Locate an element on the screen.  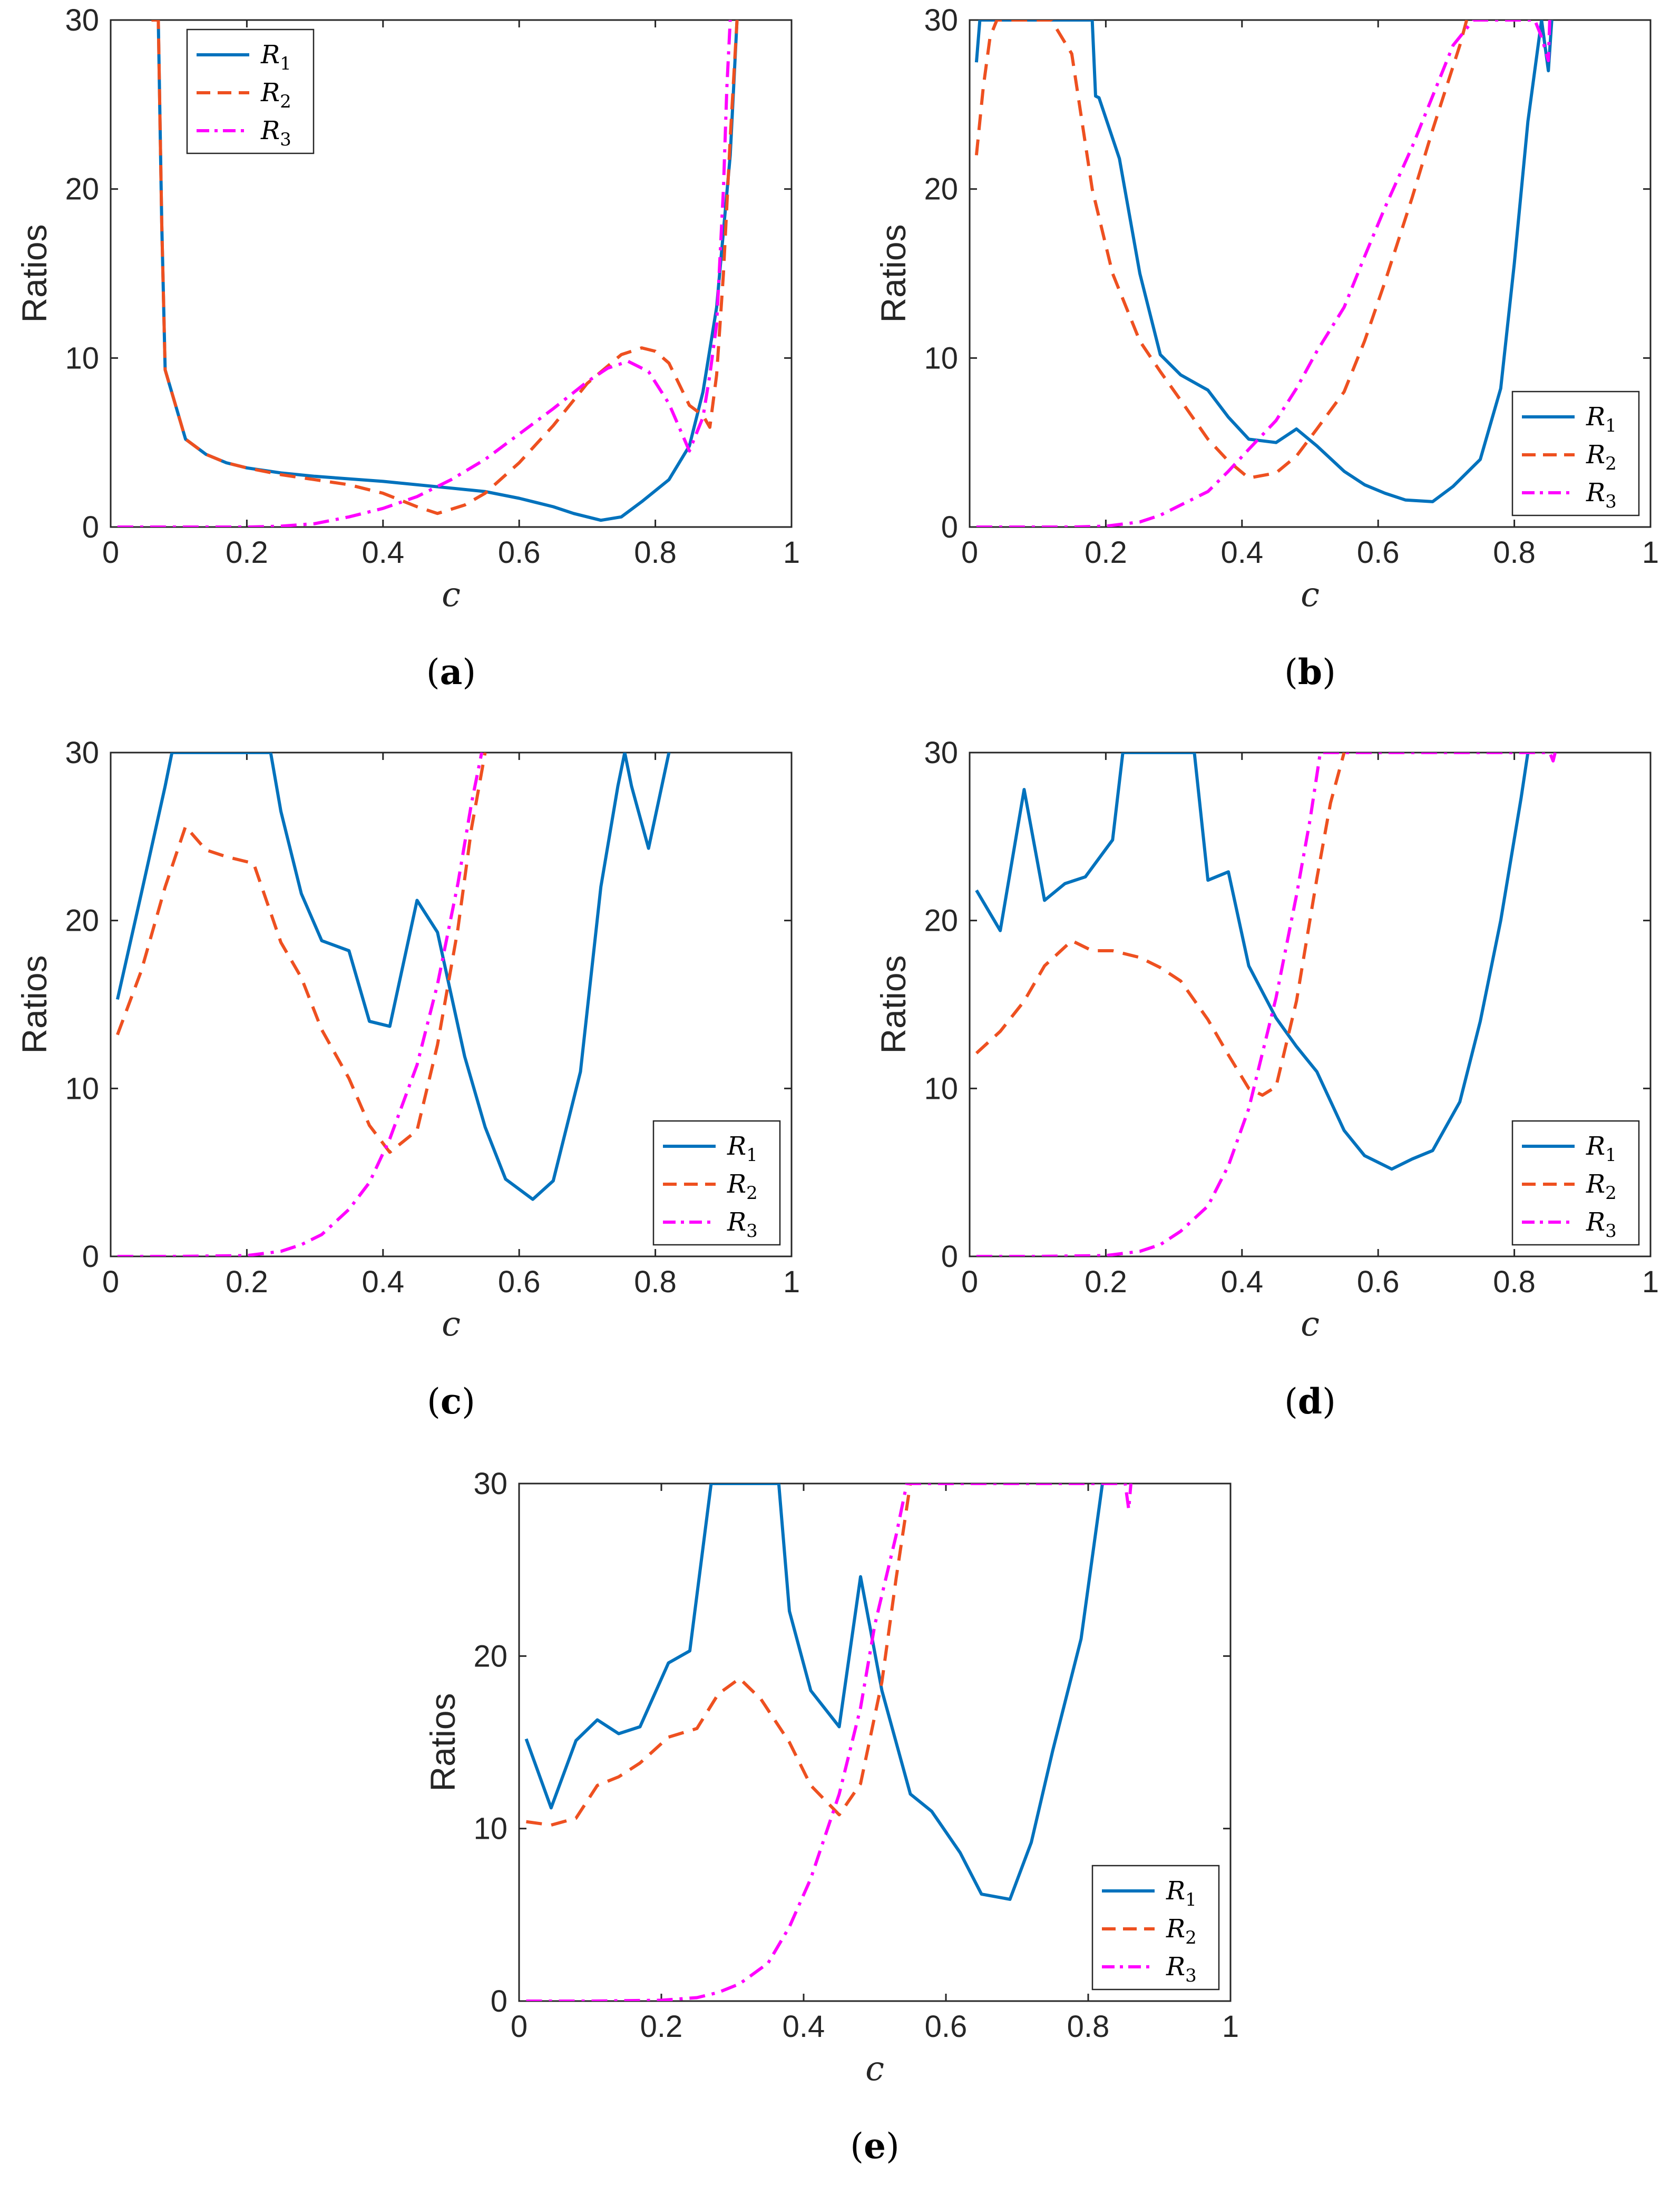
caption-letter: c is located at coordinates (451, 1401).